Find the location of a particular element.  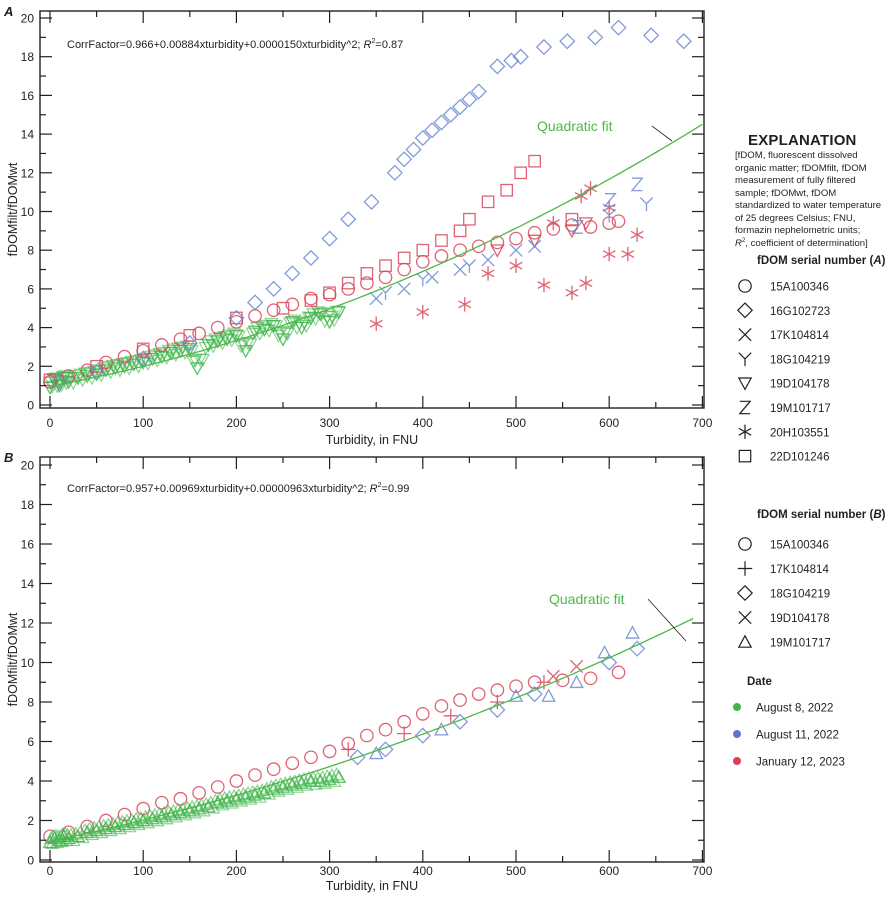

dot-icon is located at coordinates (737, 707).